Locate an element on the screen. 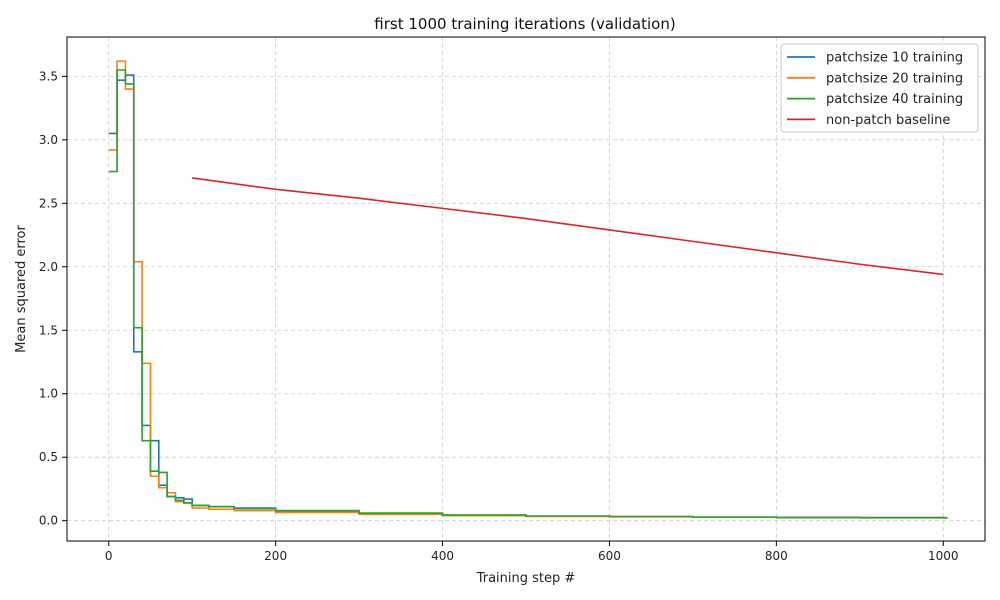 This screenshot has height=600, width=1000. legend-label: patchsize 20 training is located at coordinates (894, 78).